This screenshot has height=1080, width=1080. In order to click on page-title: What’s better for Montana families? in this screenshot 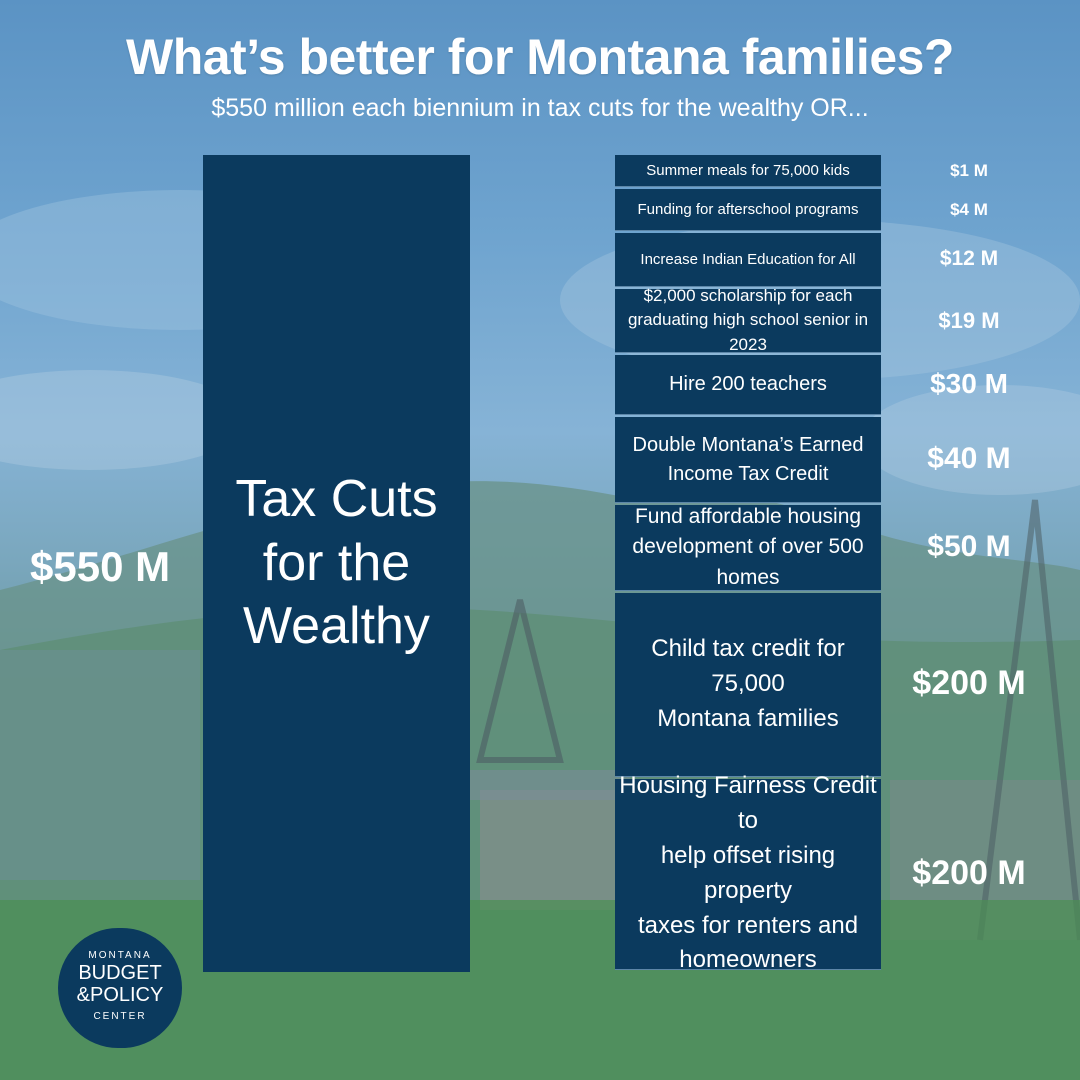, I will do `click(540, 57)`.